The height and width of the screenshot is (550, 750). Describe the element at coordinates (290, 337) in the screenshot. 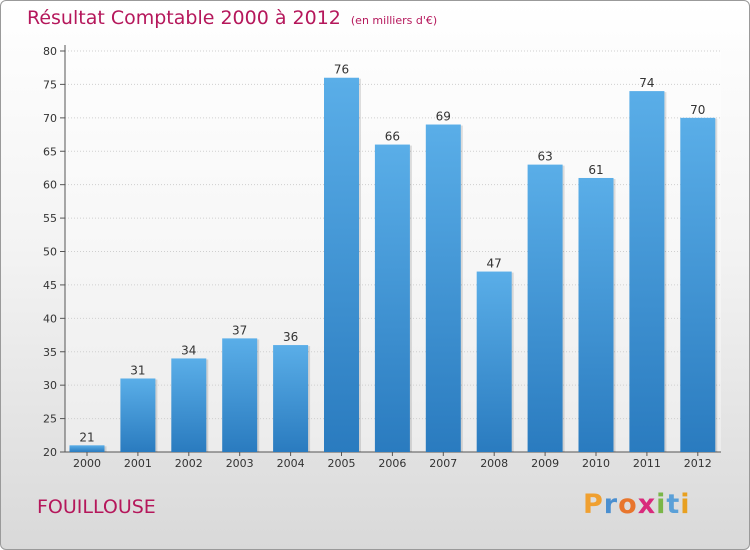

I see `data-label: 36` at that location.